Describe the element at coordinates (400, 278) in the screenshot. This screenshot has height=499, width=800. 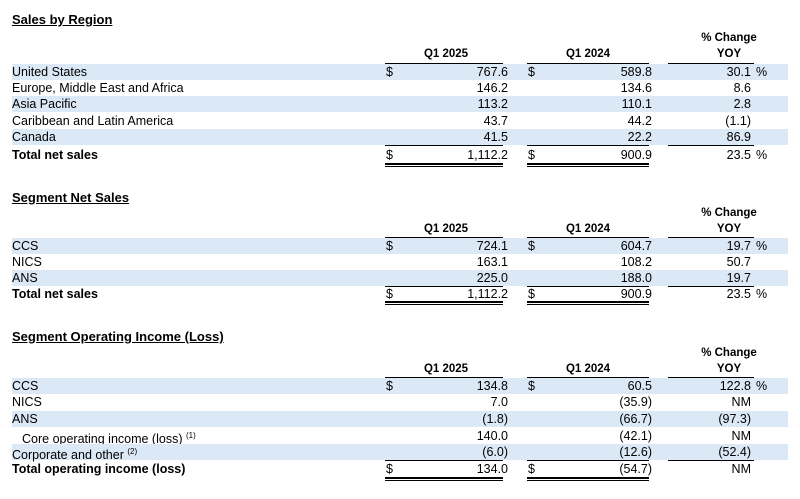
I see `table-row: ANS 225.0 188.0 19.7` at that location.